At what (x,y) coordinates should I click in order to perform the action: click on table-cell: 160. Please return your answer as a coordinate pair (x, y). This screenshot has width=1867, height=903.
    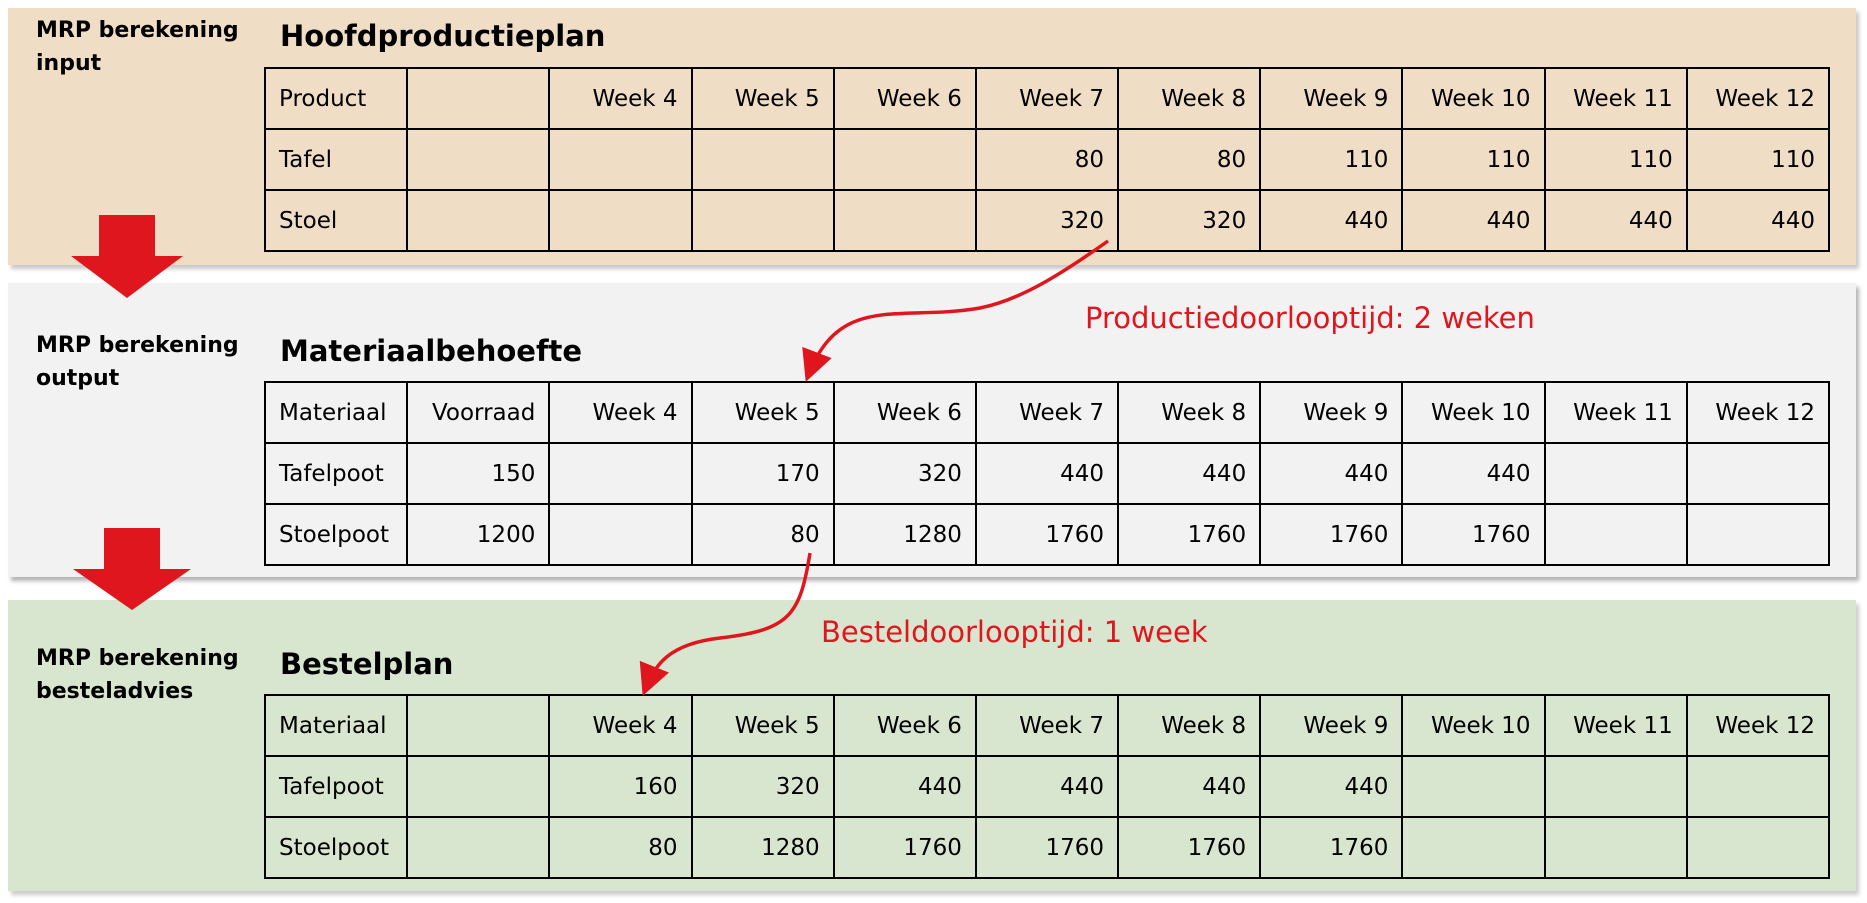
    Looking at the image, I should click on (620, 786).